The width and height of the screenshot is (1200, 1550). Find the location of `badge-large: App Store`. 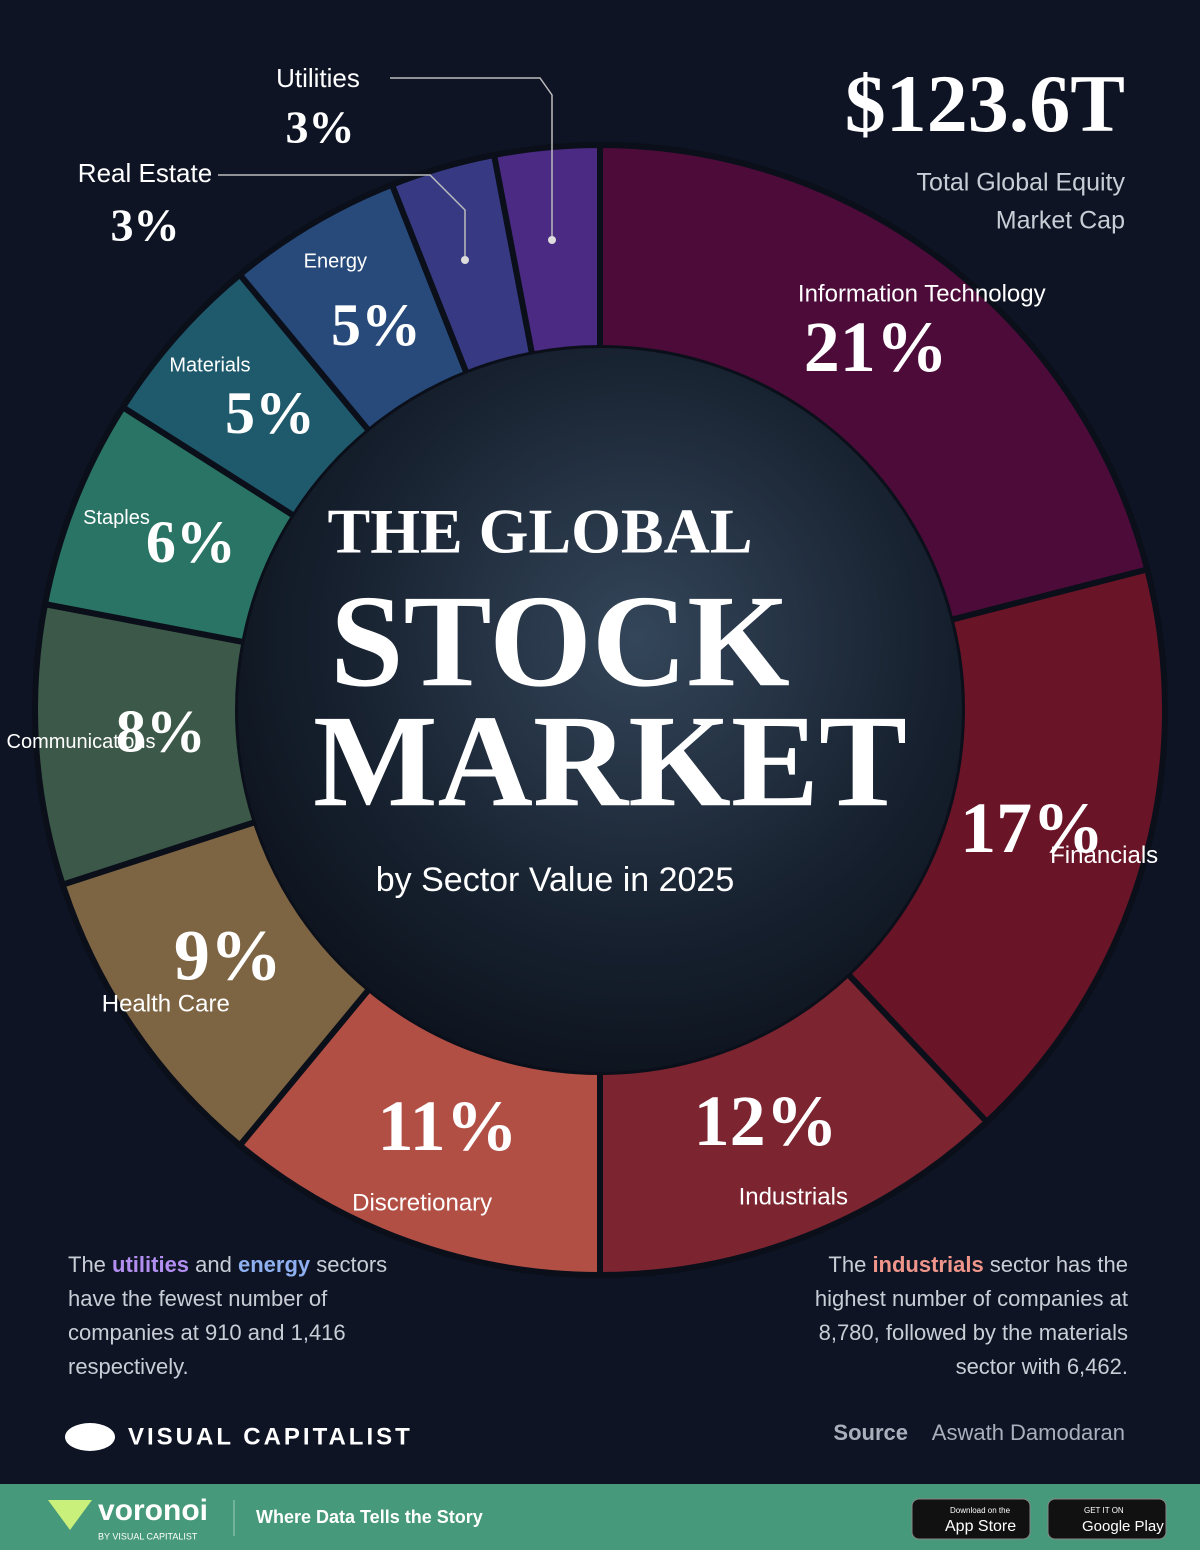

badge-large: App Store is located at coordinates (980, 1526).